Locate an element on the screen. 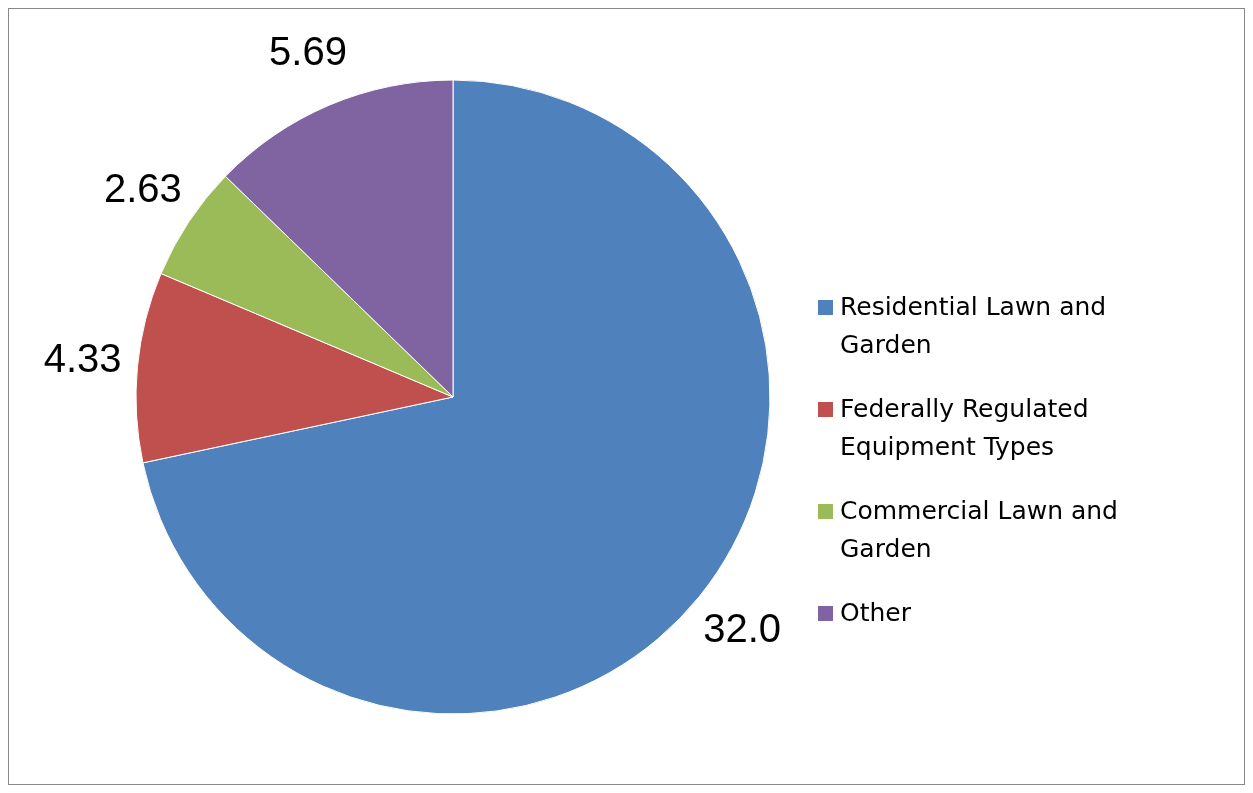 This screenshot has height=793, width=1253. data-label: 4.33 is located at coordinates (82, 358).